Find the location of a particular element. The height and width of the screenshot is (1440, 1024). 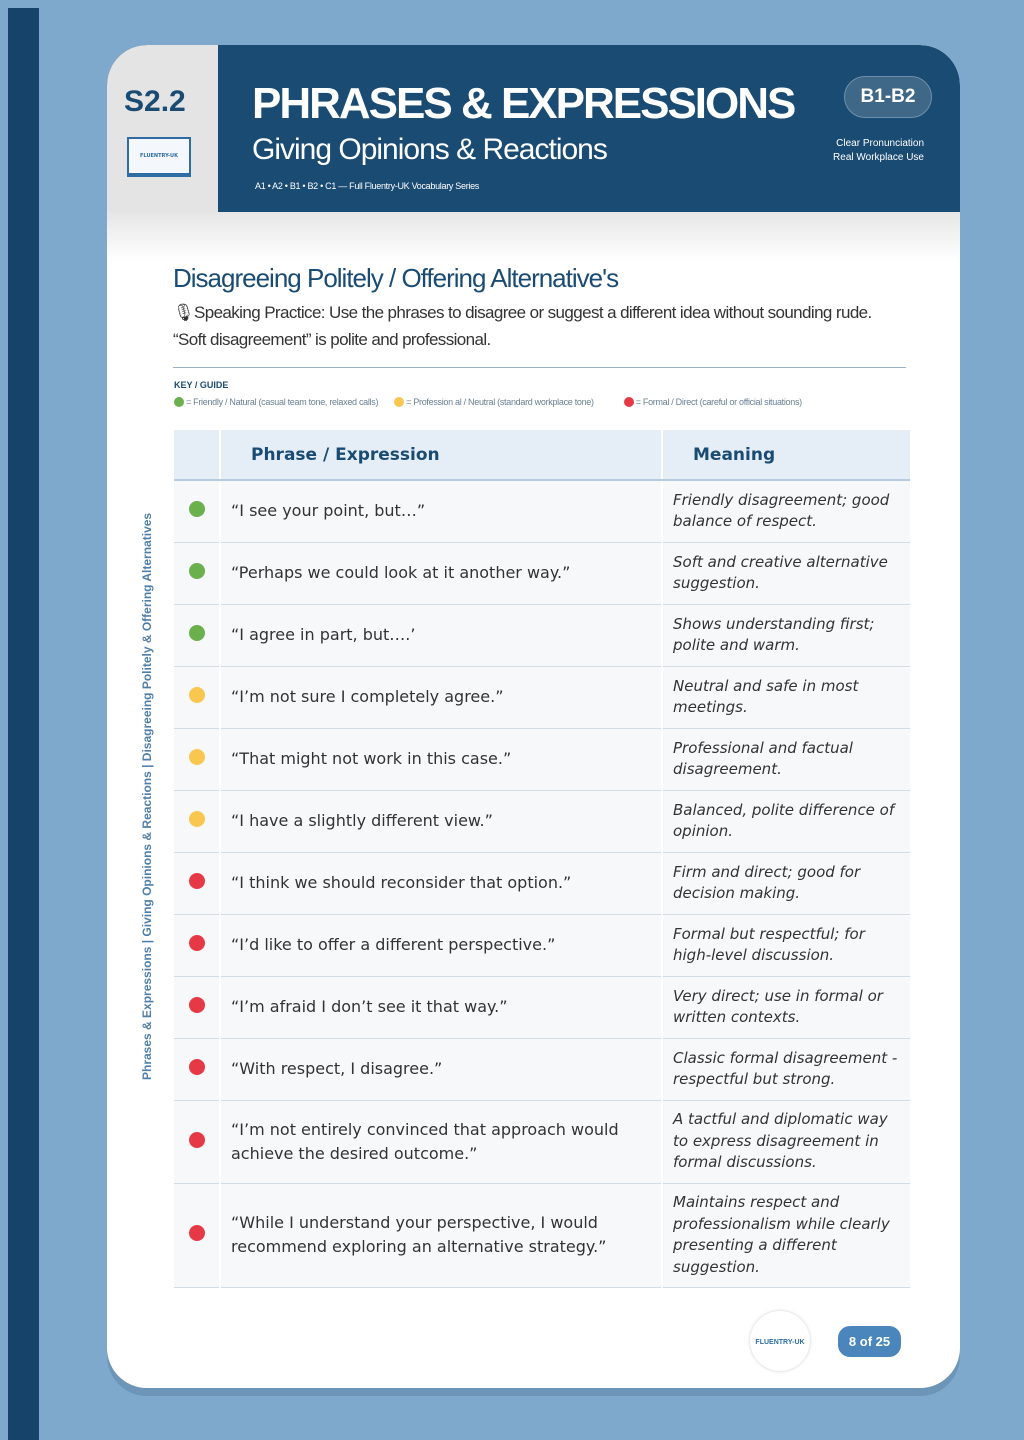

phrase-cell: “I’m not sure I completely agree.” is located at coordinates (441, 697).